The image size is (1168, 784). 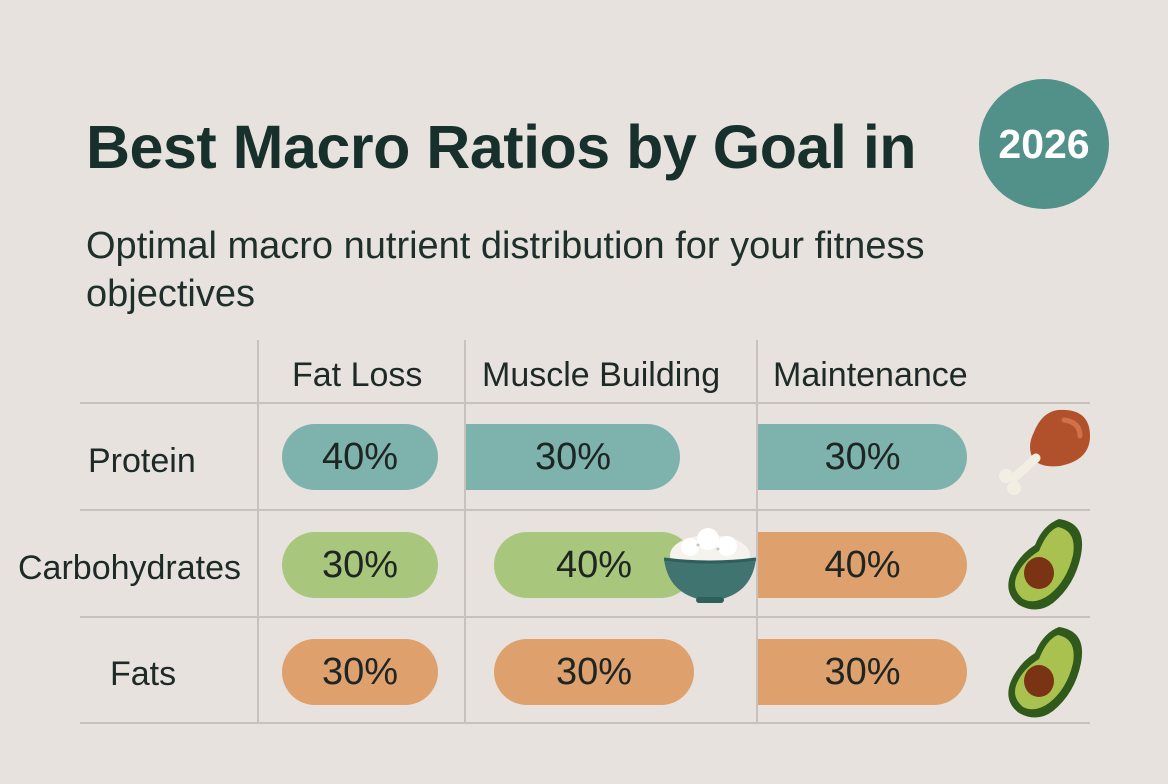 What do you see at coordinates (1044, 452) in the screenshot?
I see `chicken-leg-icon` at bounding box center [1044, 452].